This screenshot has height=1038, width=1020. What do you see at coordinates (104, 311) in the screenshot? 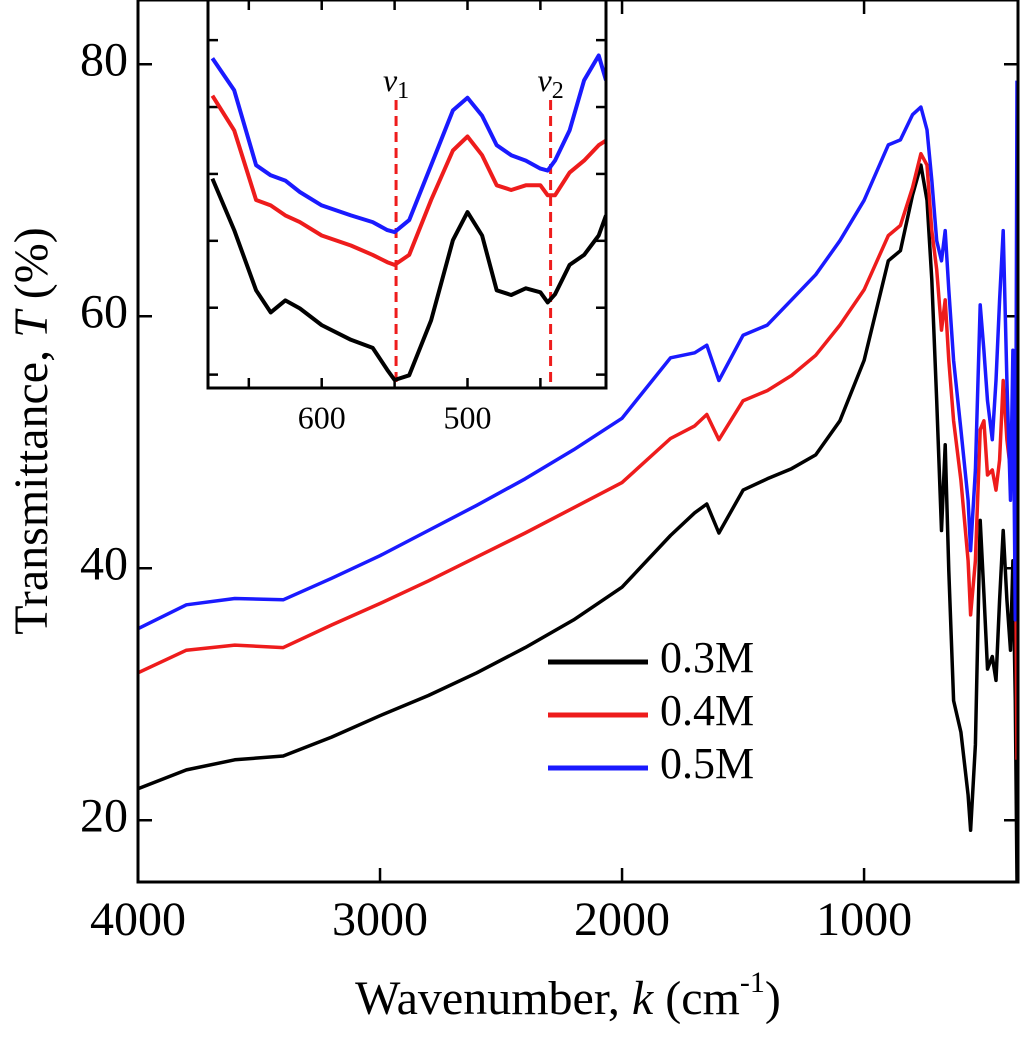
I see `y-tick-label: 60` at bounding box center [104, 311].